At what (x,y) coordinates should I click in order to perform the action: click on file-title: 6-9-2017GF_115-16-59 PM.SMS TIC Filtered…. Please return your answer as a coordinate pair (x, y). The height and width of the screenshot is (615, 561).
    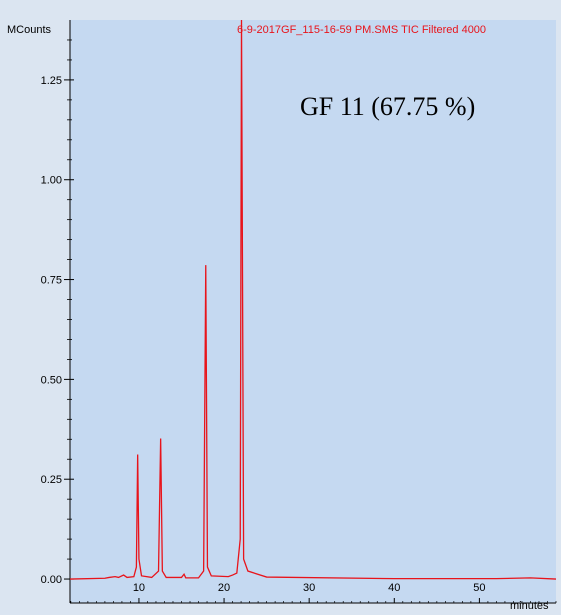
    Looking at the image, I should click on (361, 30).